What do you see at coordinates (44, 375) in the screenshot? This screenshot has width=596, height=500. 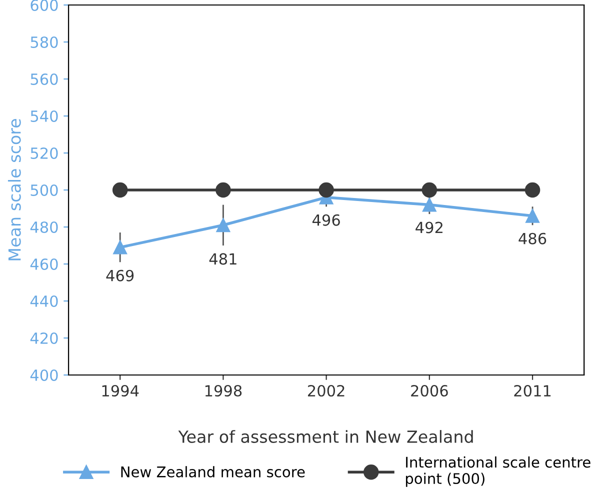 I see `y-tick-label: 400` at bounding box center [44, 375].